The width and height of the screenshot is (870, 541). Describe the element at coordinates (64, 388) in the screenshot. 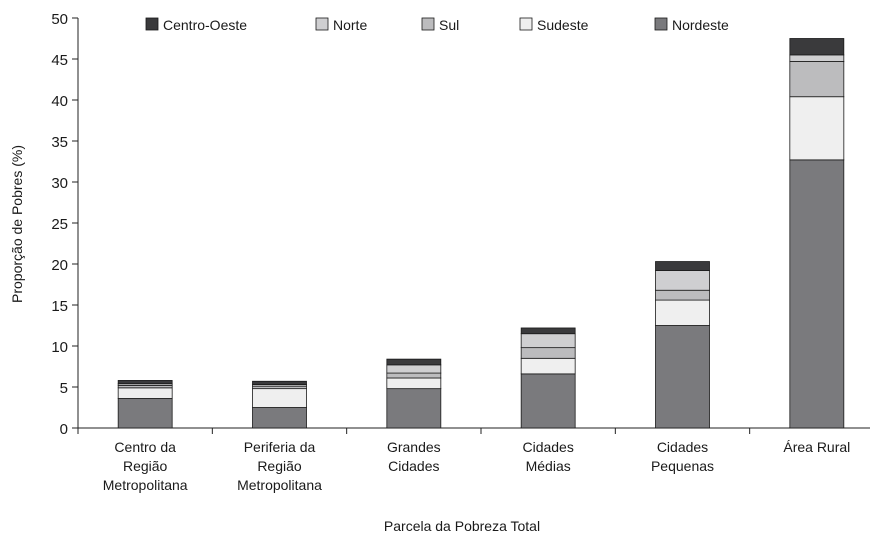

I see `y-tick-label: 5` at that location.